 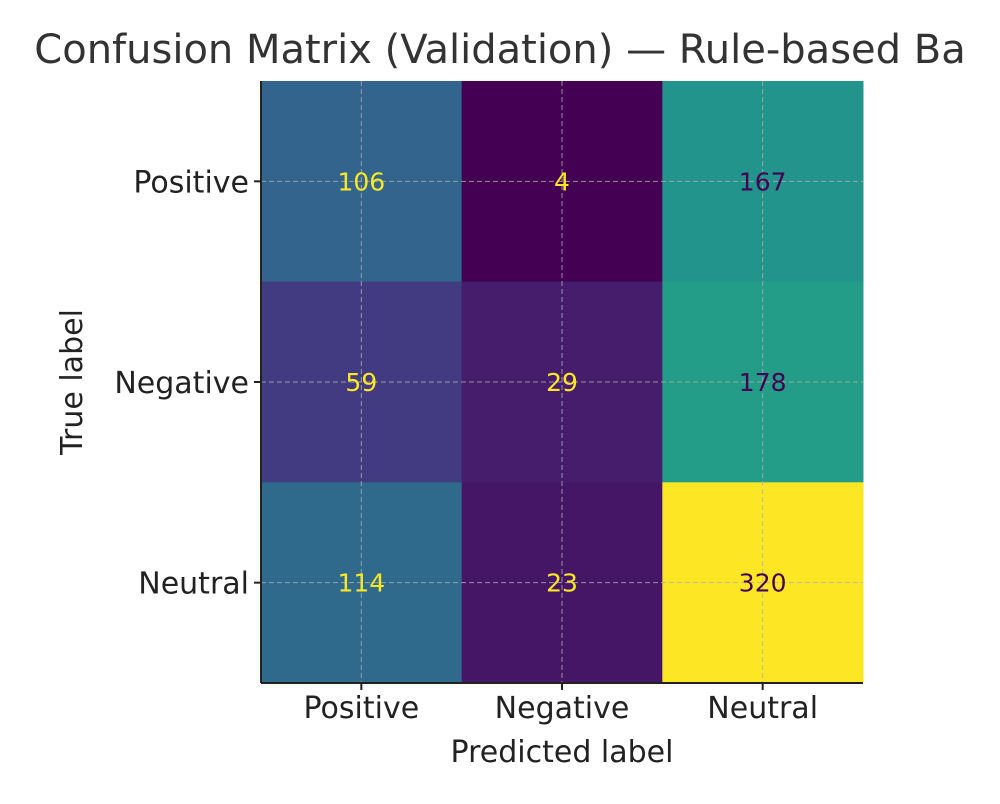 I want to click on cell-value-label: 320, so click(x=763, y=583).